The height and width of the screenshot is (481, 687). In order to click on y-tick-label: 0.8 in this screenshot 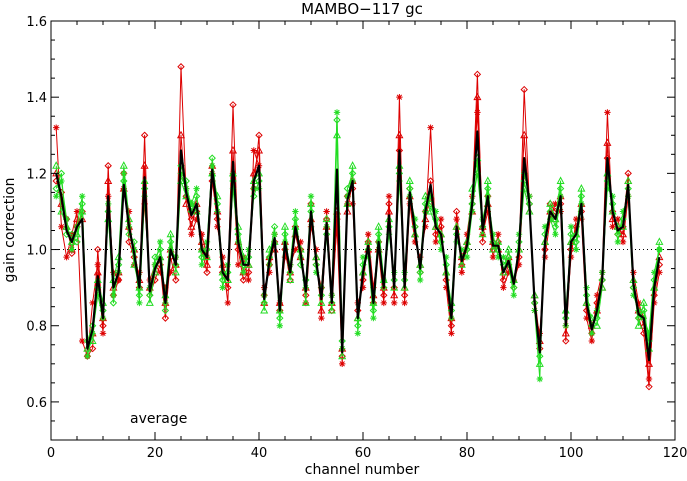, I will do `click(36, 327)`.